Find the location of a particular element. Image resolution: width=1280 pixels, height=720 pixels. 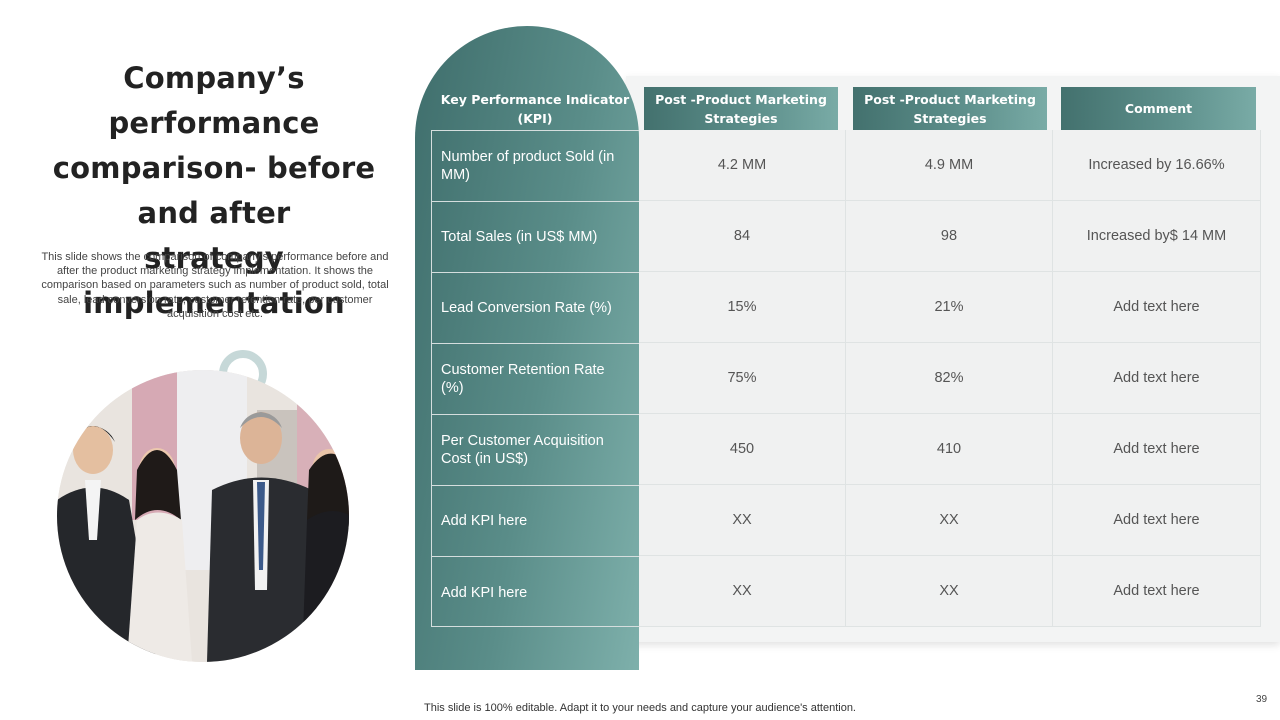

page-number: 39 is located at coordinates (1262, 699).